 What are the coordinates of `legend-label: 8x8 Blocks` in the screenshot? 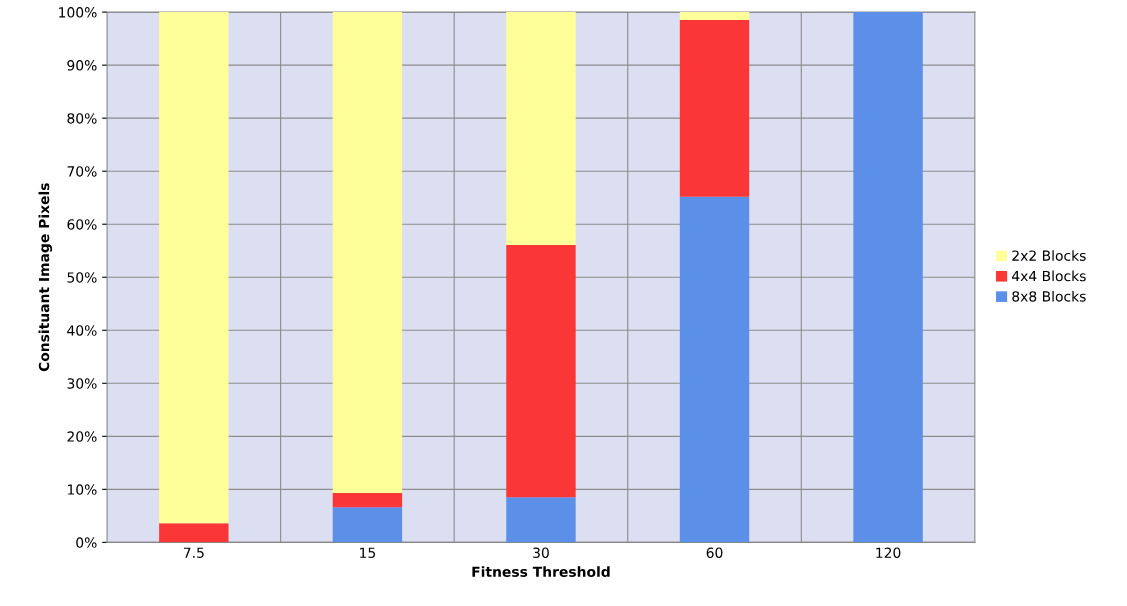 It's located at (1049, 296).